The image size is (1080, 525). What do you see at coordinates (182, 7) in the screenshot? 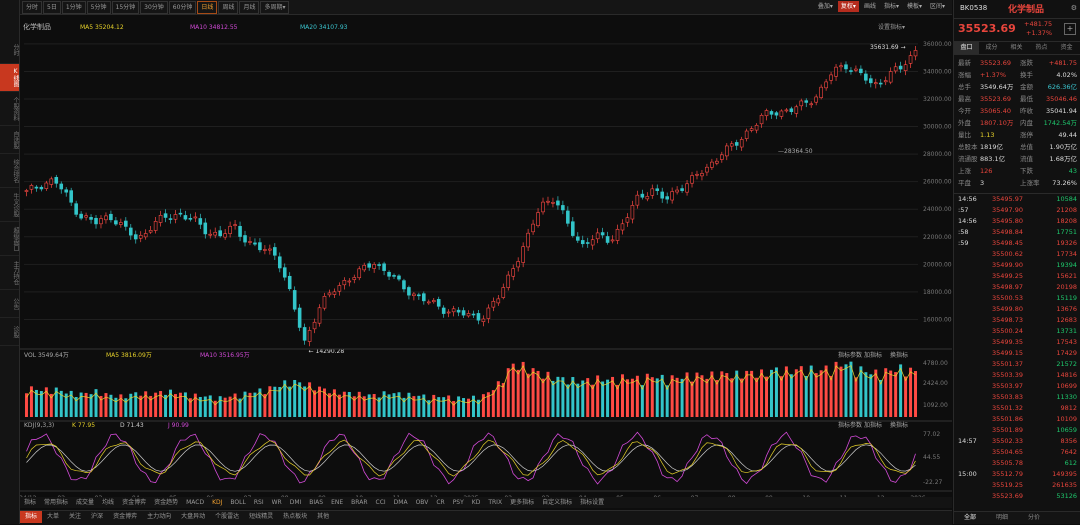
I see `period-tab-6: 60分钟` at bounding box center [182, 7].